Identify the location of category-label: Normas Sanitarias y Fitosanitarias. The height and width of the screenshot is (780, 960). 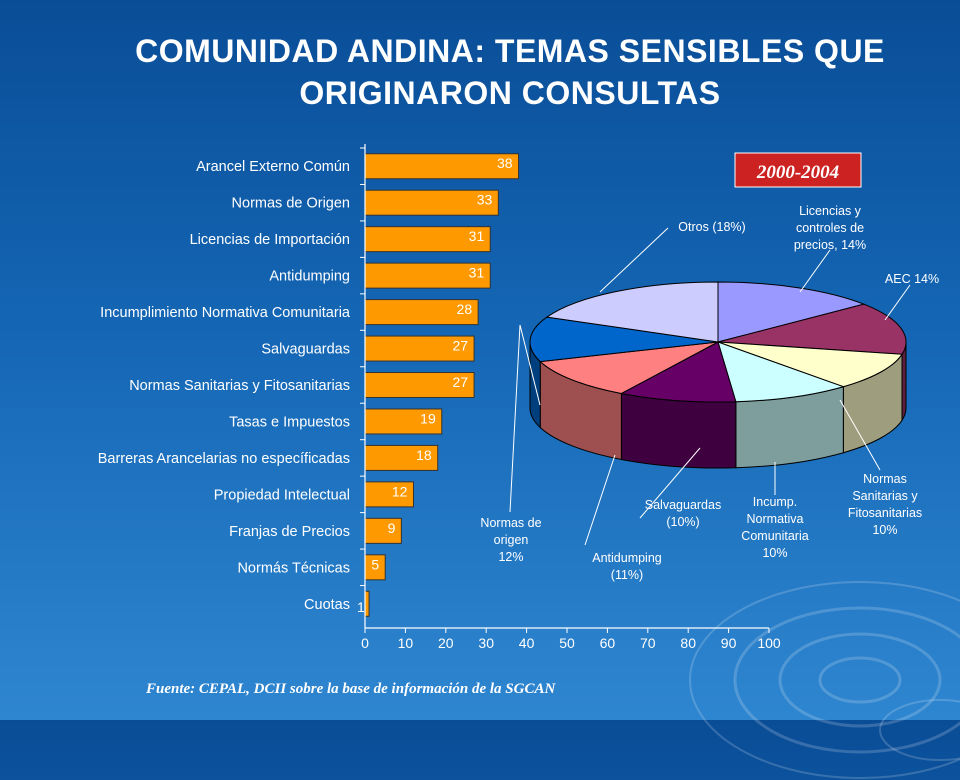
(239, 386).